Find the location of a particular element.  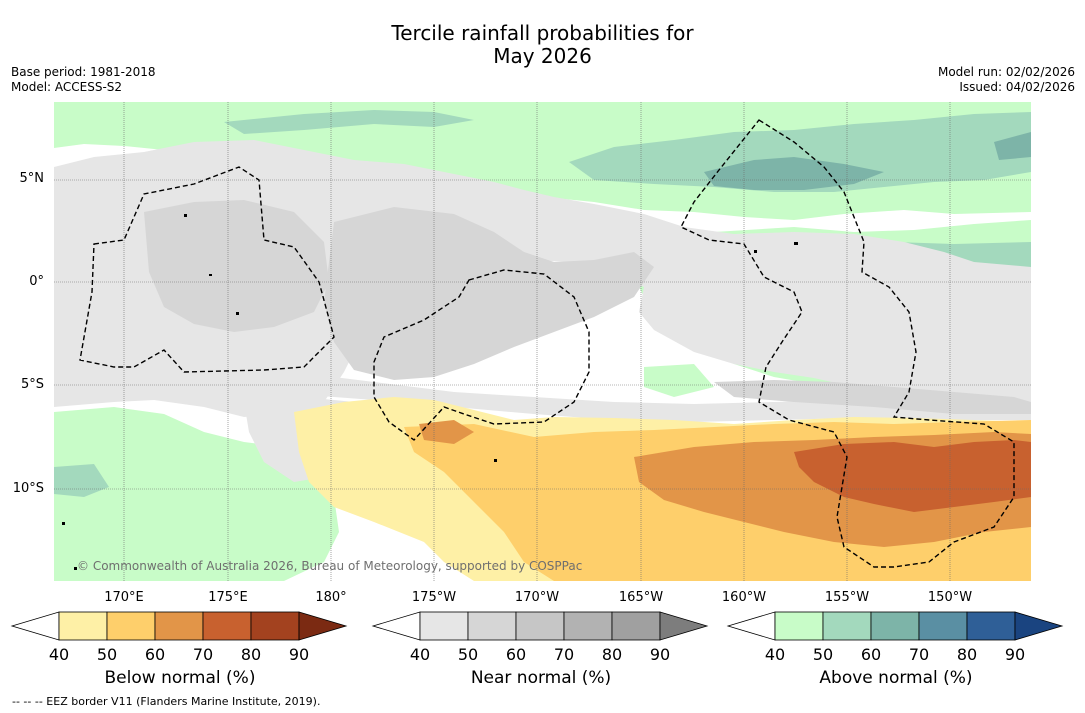

lon-label-150w: 150°W is located at coordinates (950, 597).